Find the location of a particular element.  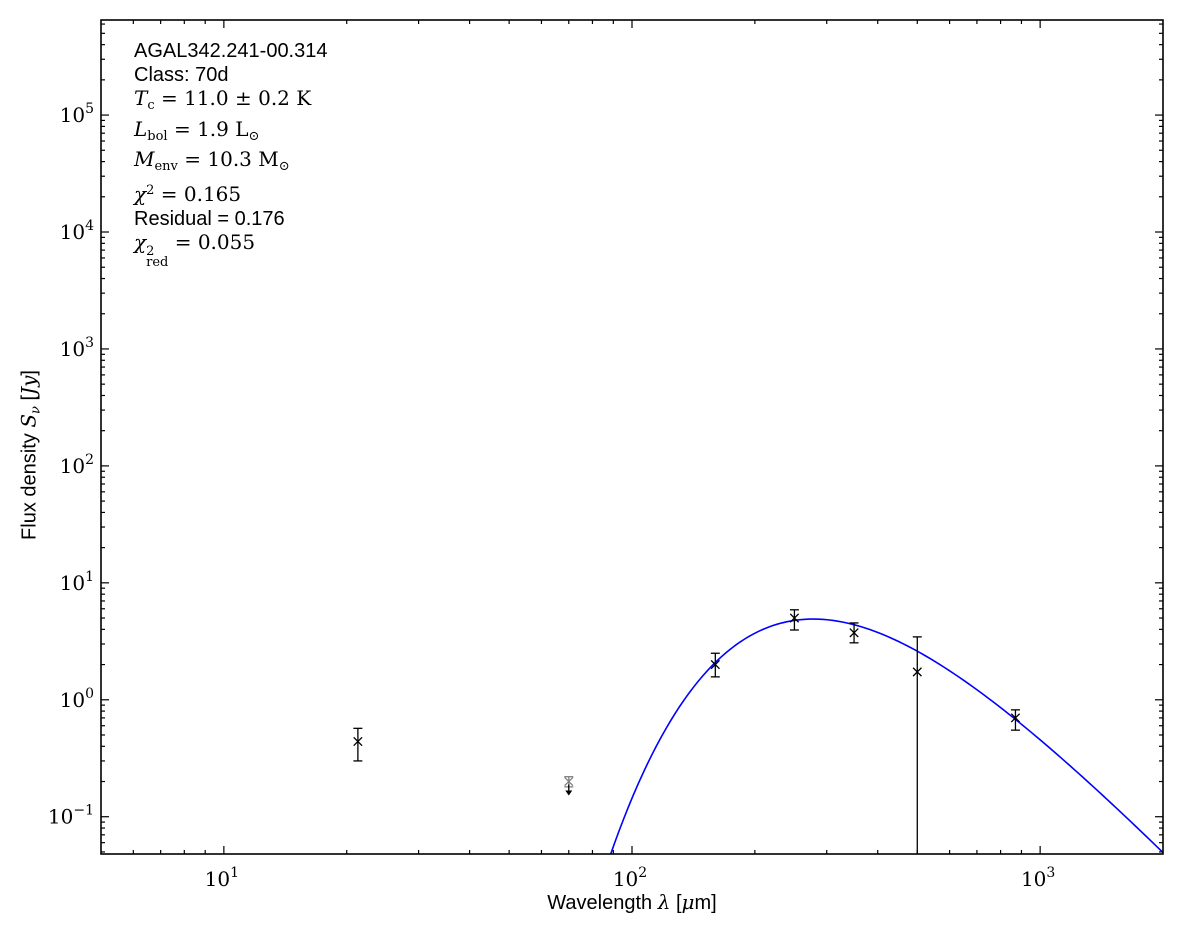

x-tick-label: 10² is located at coordinates (630, 878).